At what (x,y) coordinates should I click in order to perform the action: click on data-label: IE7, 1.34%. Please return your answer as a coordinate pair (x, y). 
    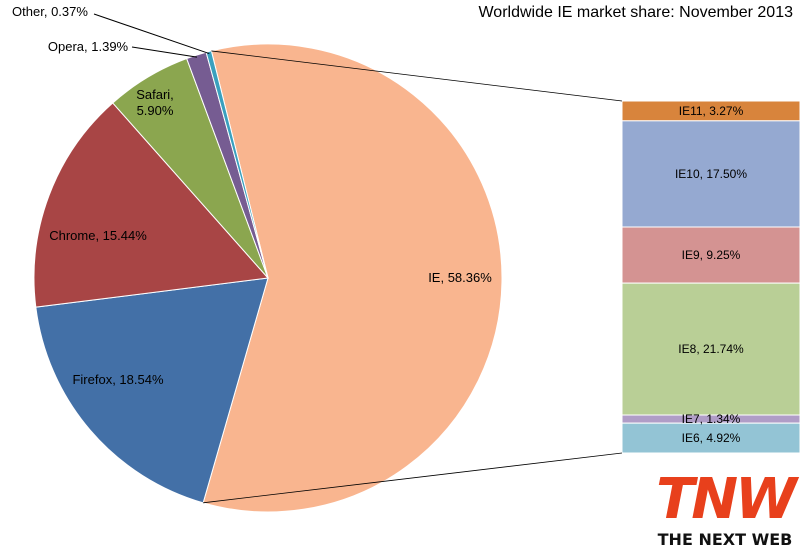
    Looking at the image, I should click on (711, 419).